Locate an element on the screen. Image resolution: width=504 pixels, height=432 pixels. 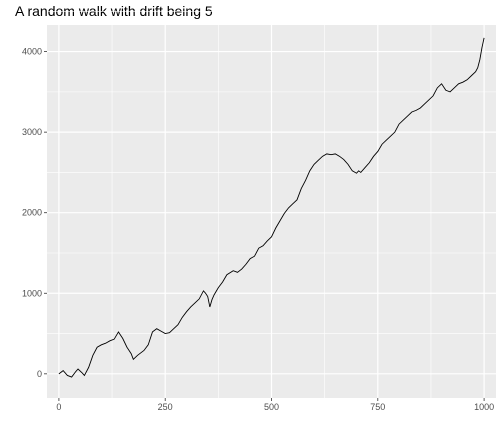
y-tick-label: 0 is located at coordinates (39, 374).